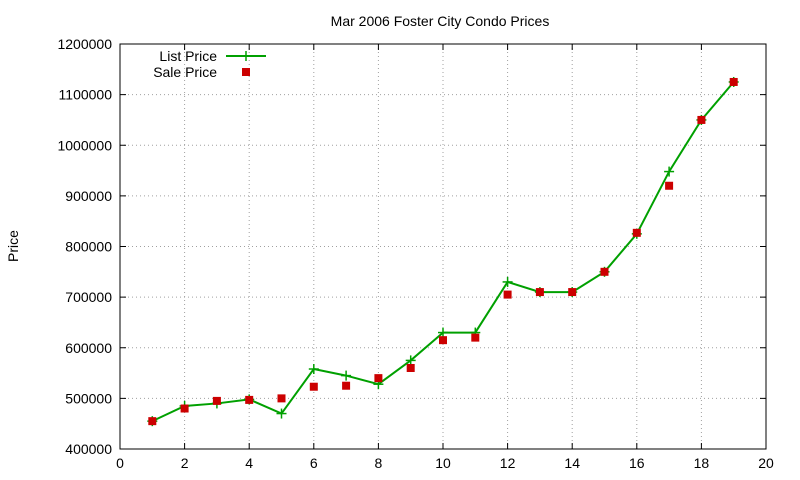  What do you see at coordinates (572, 463) in the screenshot?
I see `x-tick-label: 14` at bounding box center [572, 463].